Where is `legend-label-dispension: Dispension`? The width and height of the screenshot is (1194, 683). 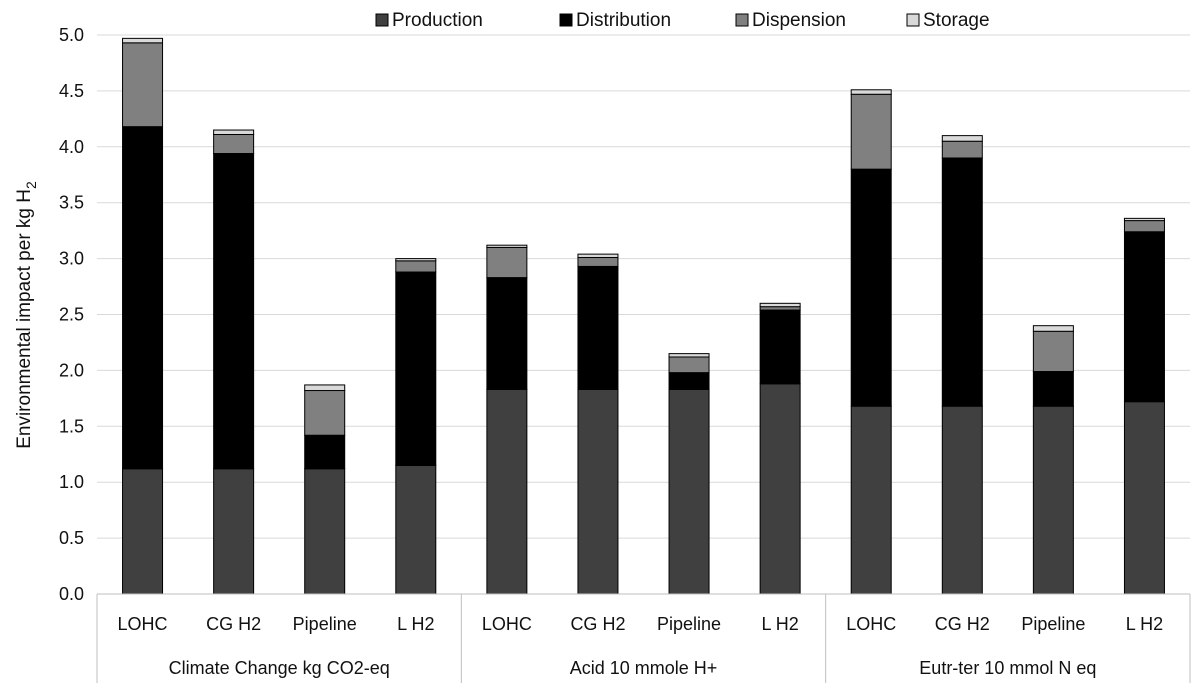
legend-label-dispension: Dispension is located at coordinates (799, 20).